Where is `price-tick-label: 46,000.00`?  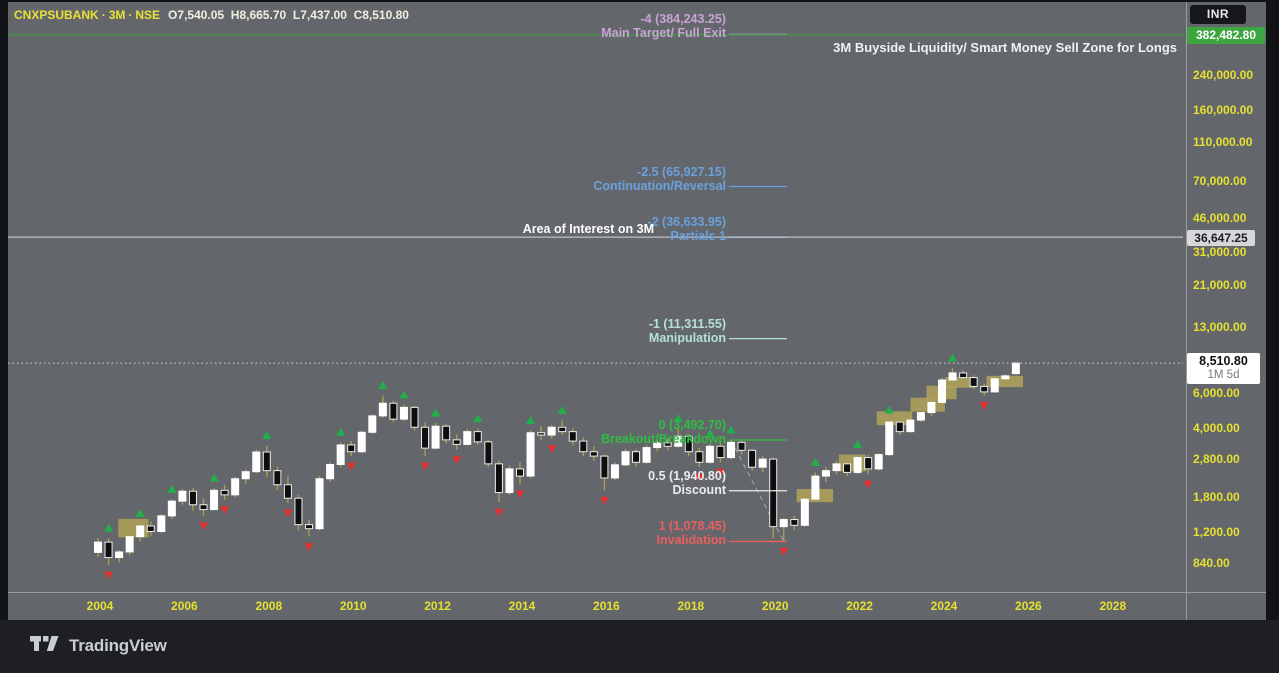
price-tick-label: 46,000.00 is located at coordinates (1220, 217).